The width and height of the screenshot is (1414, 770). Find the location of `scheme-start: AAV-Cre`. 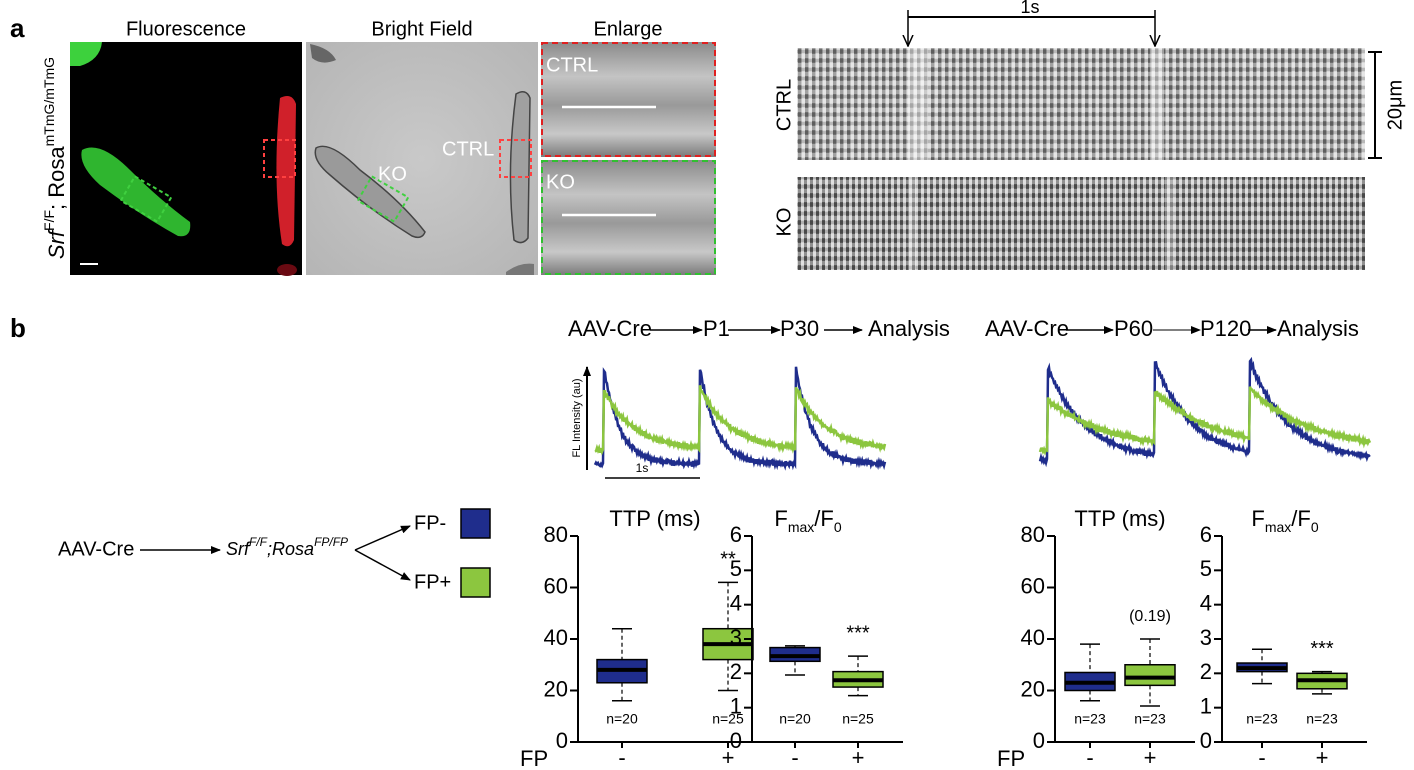

scheme-start: AAV-Cre is located at coordinates (96, 549).